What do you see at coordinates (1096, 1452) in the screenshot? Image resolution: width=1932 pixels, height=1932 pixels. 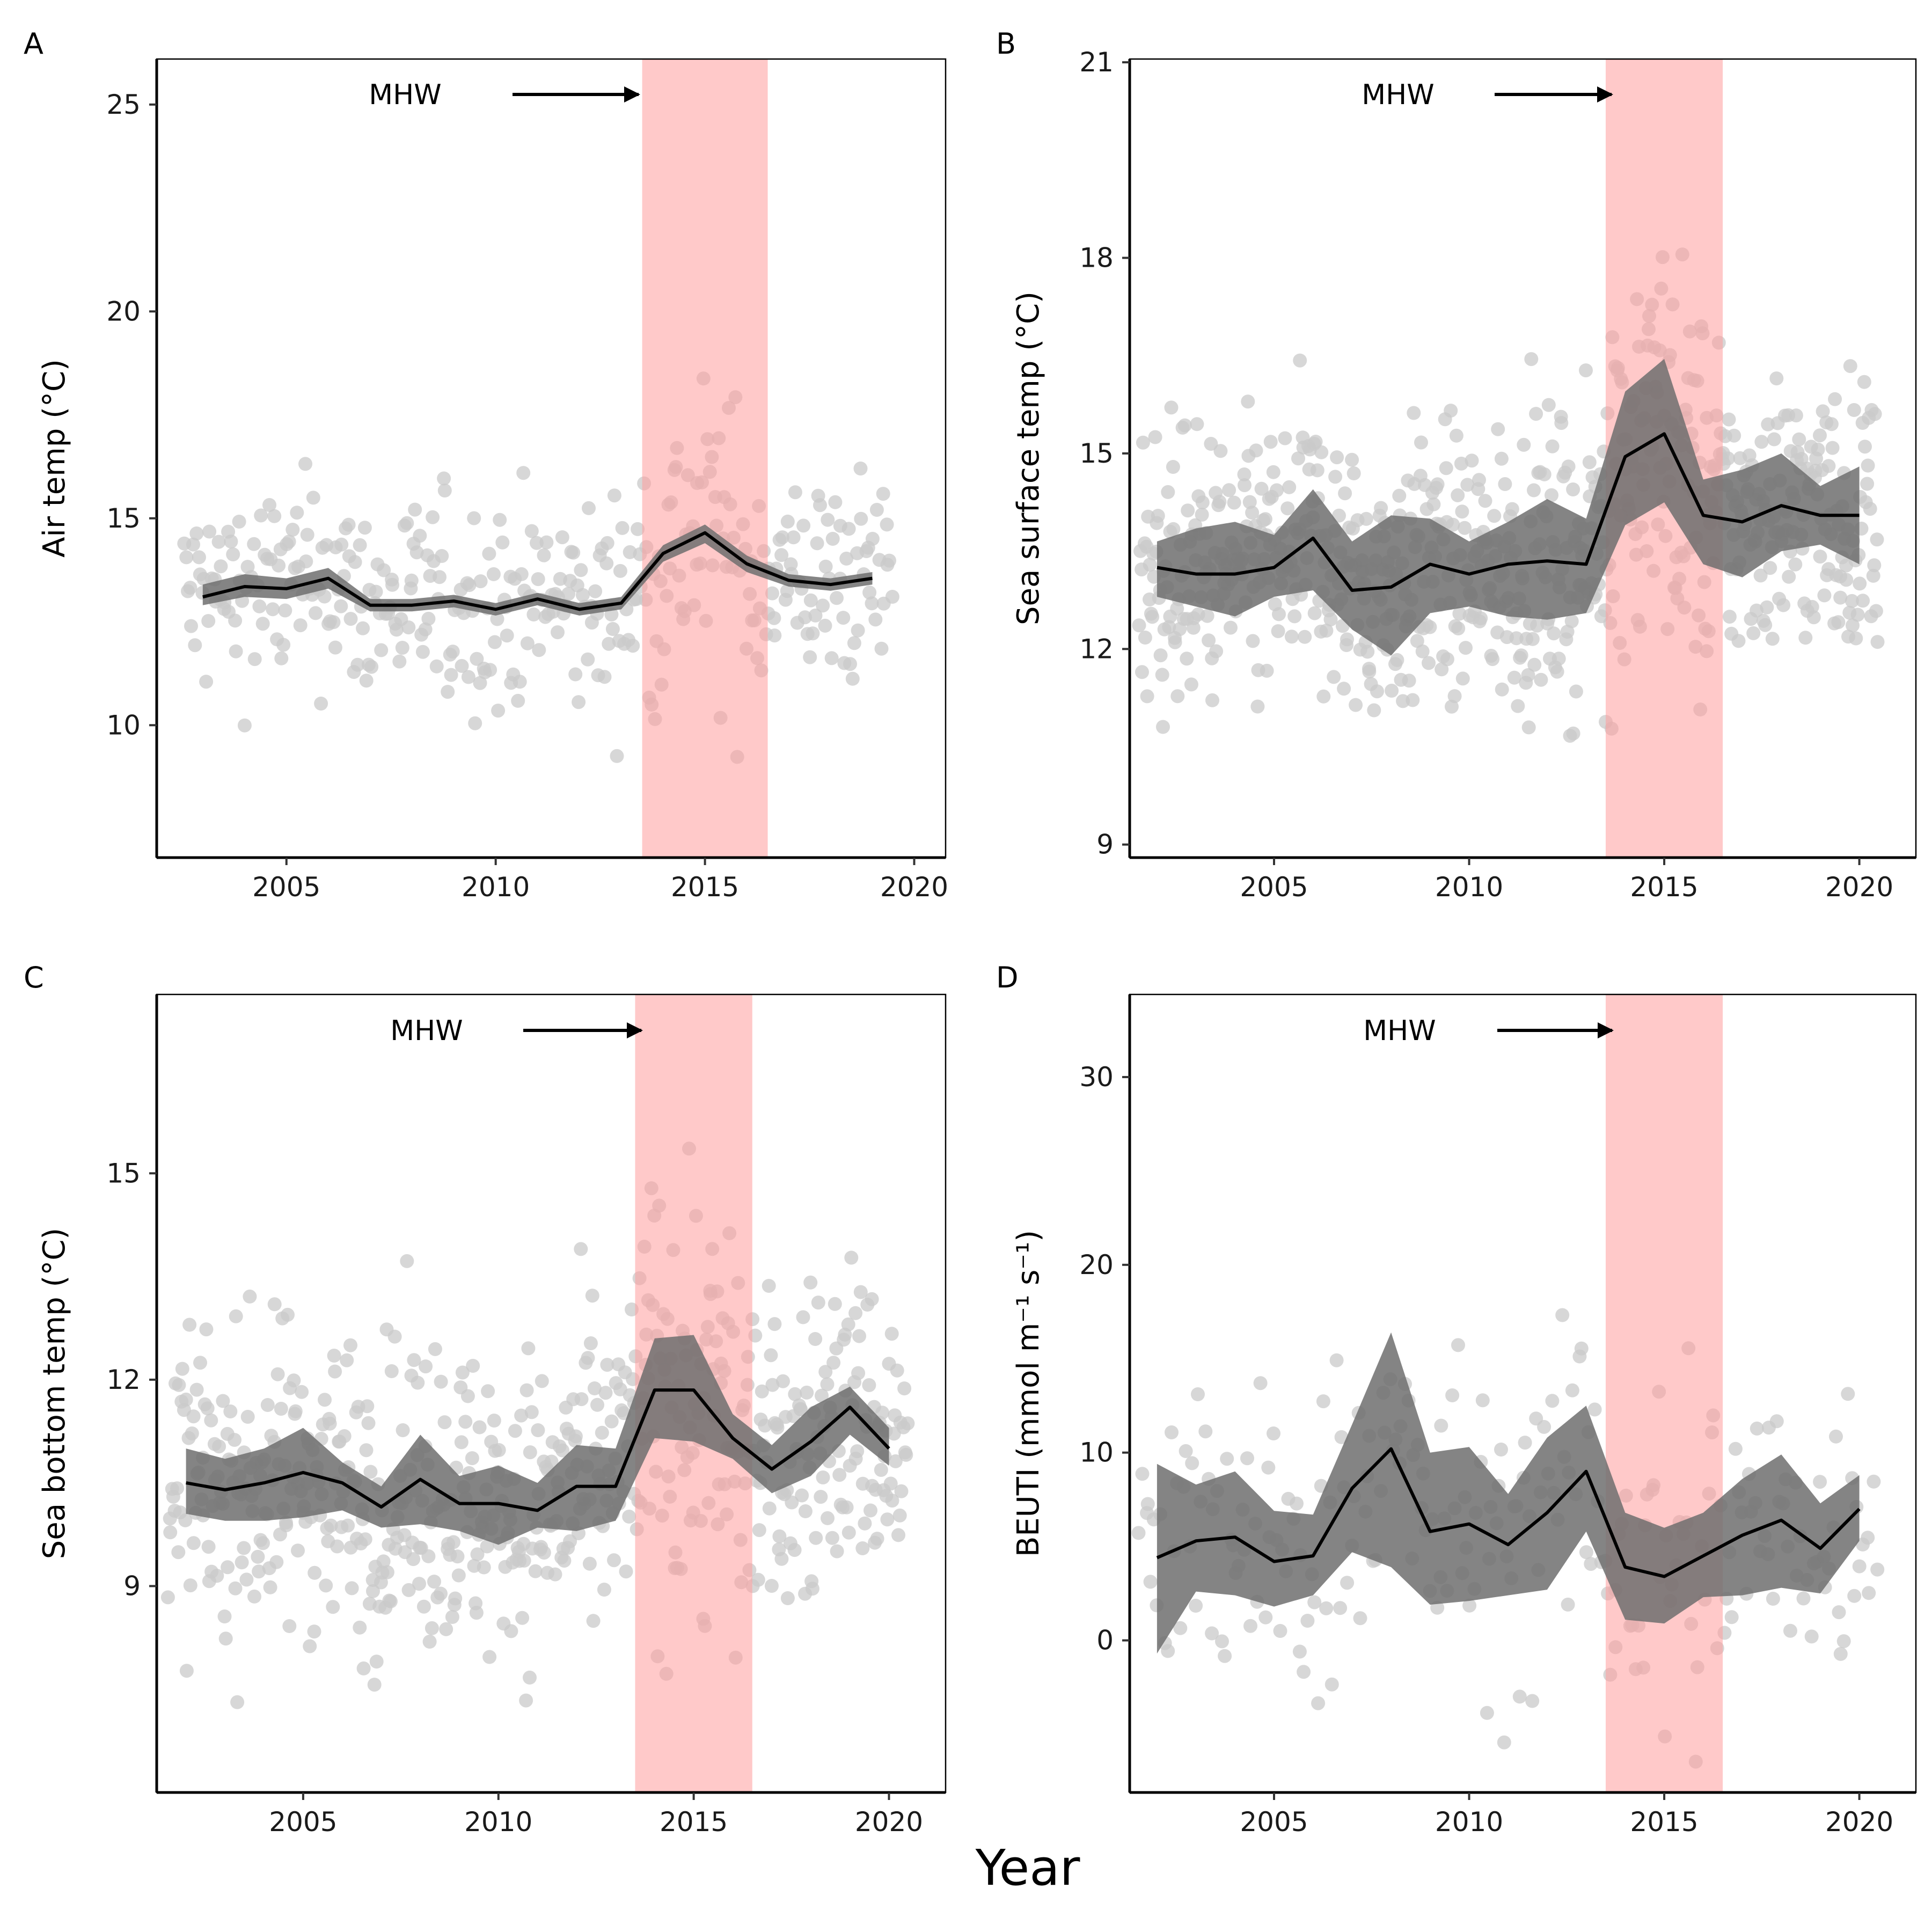 I see `y-tick-label: 10` at bounding box center [1096, 1452].